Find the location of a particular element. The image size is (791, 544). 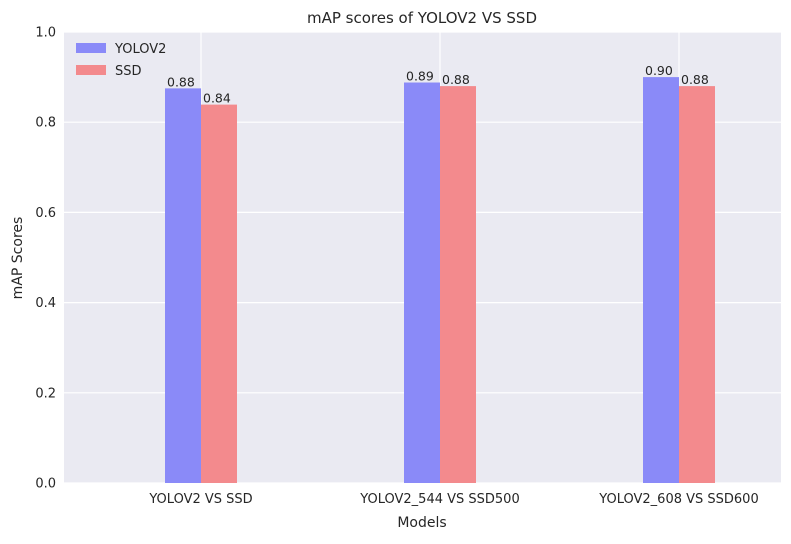

legend: YOLOV2 SSD is located at coordinates (121, 60).